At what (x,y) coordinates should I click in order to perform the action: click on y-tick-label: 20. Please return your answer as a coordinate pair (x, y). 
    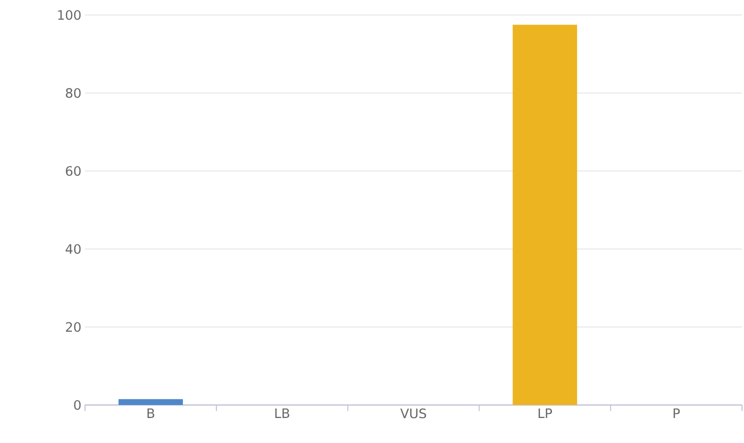
    Looking at the image, I should click on (73, 327).